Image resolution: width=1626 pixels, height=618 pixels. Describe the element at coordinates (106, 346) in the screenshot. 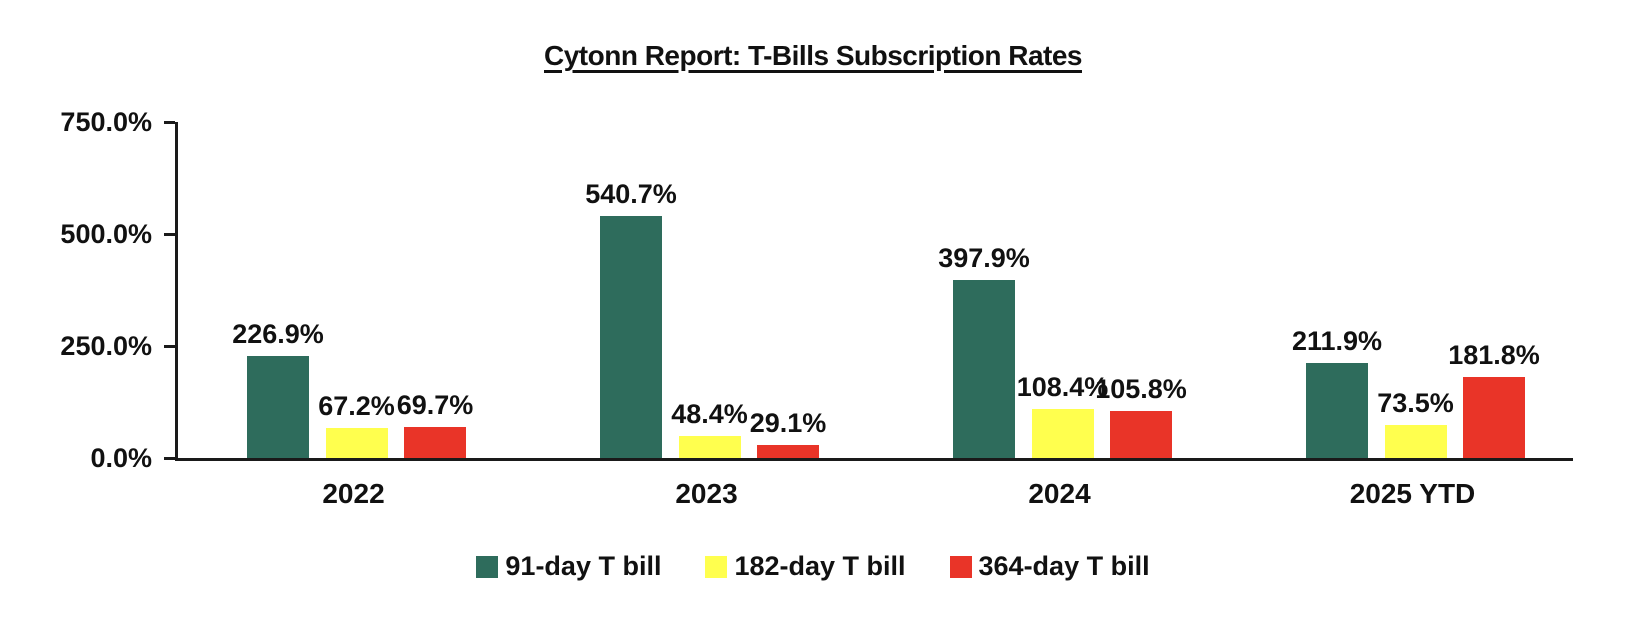

I see `y-axis-tick-label: 250.0%` at that location.